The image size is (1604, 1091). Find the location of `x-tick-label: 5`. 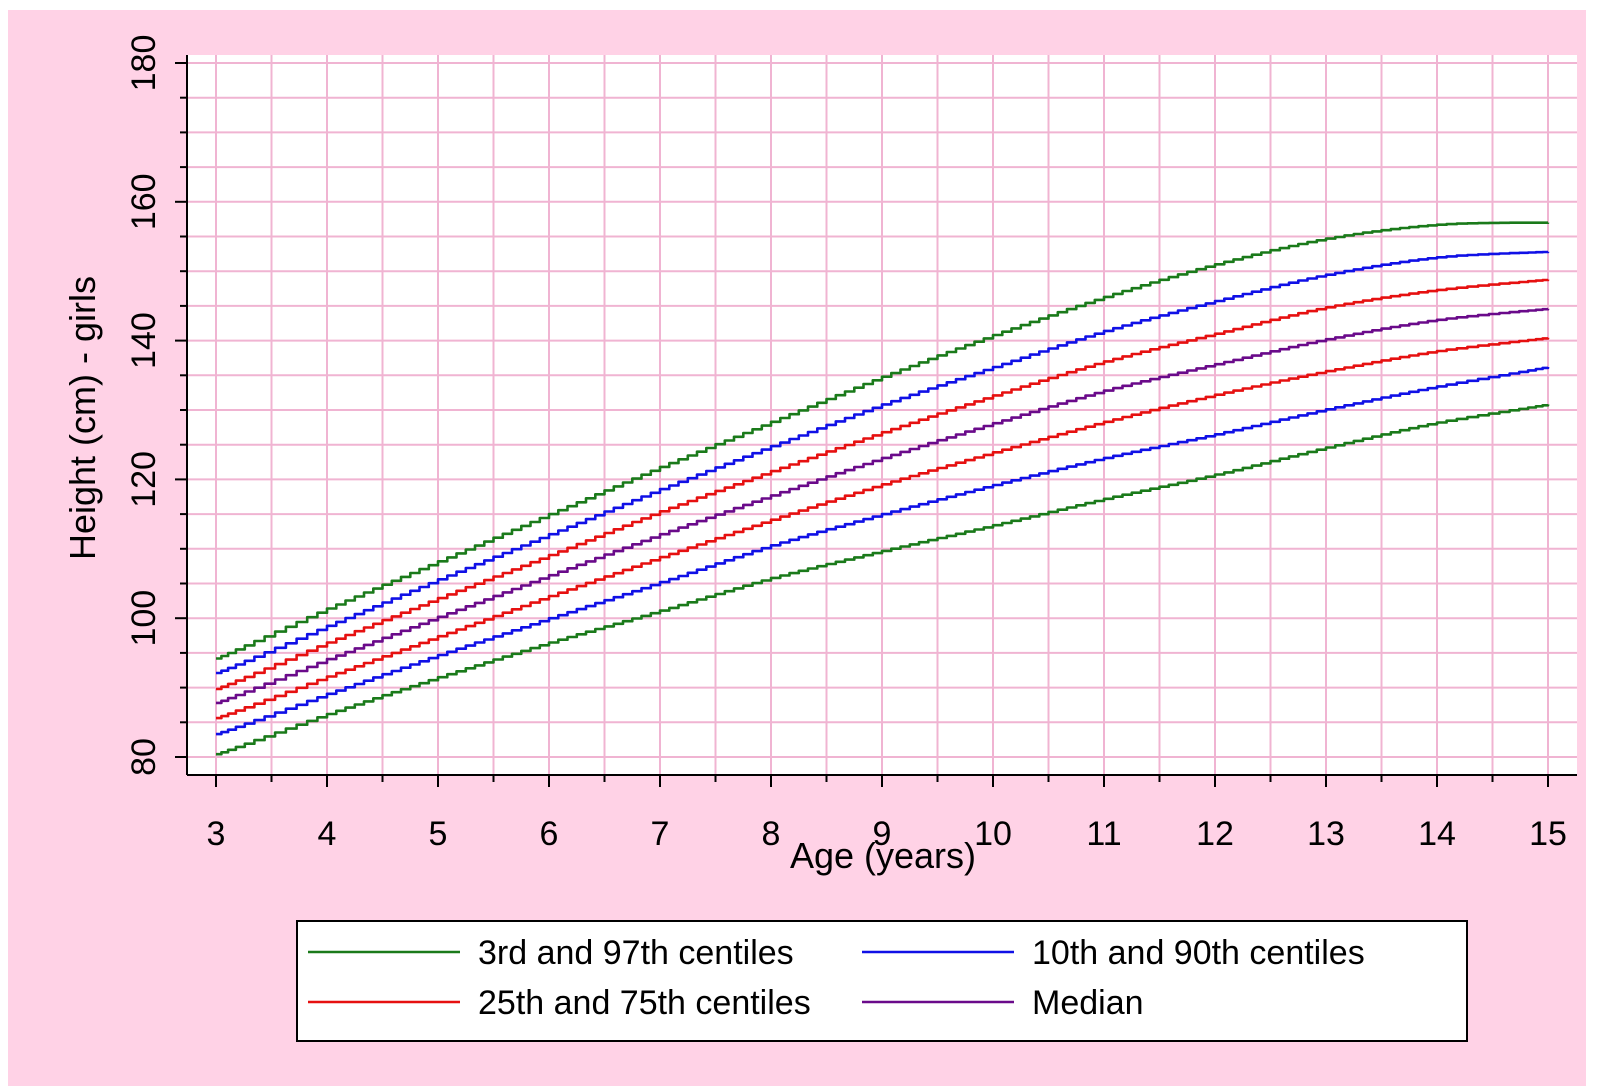

x-tick-label: 5 is located at coordinates (438, 834).